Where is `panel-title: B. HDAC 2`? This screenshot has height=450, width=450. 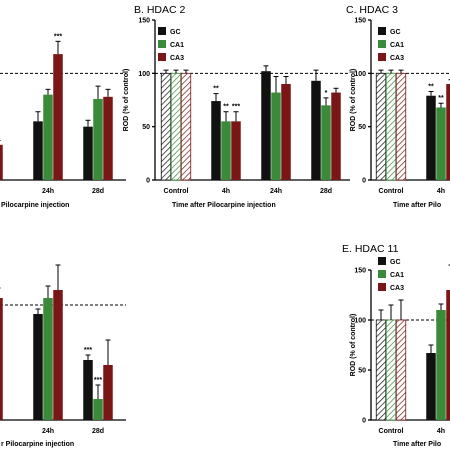
panel-title: B. HDAC 2 is located at coordinates (160, 10).